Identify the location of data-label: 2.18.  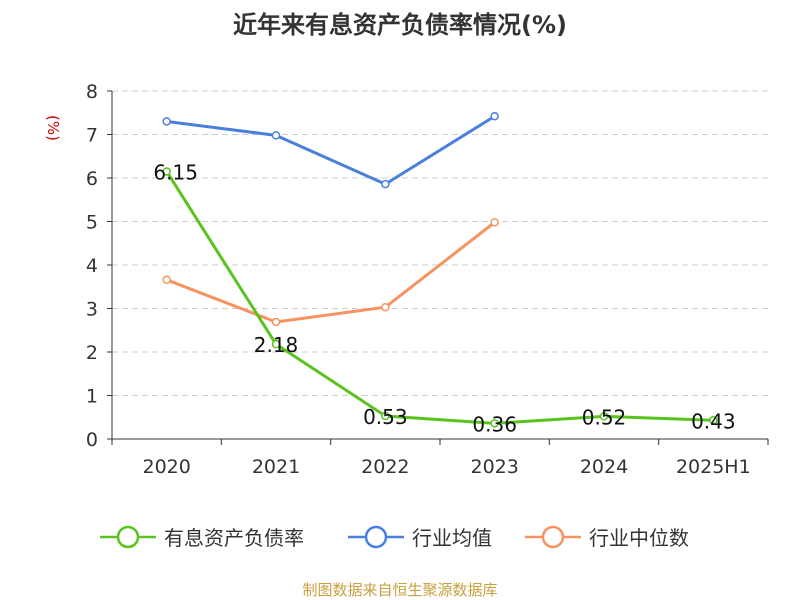
(276, 345).